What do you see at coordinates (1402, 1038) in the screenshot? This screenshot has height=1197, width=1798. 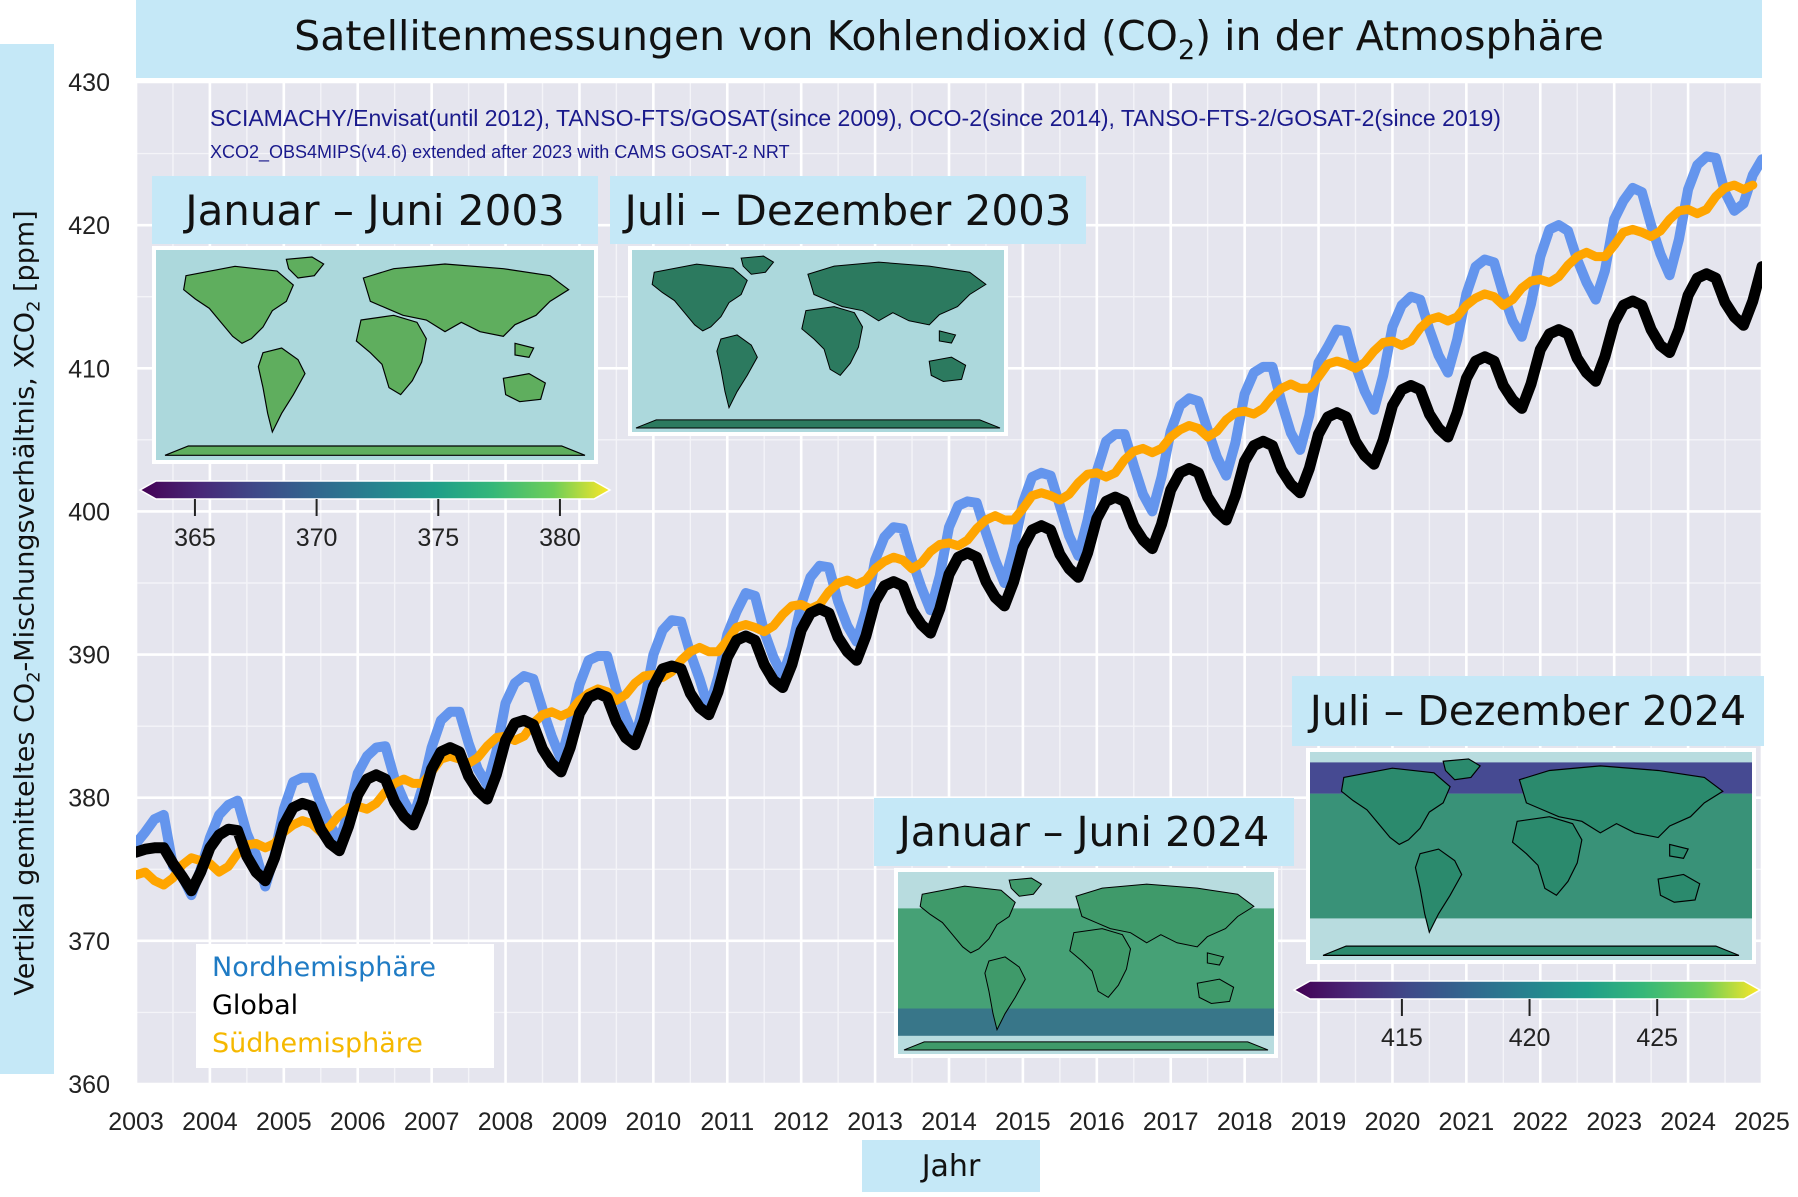 I see `colorbar-tick-label: 415` at bounding box center [1402, 1038].